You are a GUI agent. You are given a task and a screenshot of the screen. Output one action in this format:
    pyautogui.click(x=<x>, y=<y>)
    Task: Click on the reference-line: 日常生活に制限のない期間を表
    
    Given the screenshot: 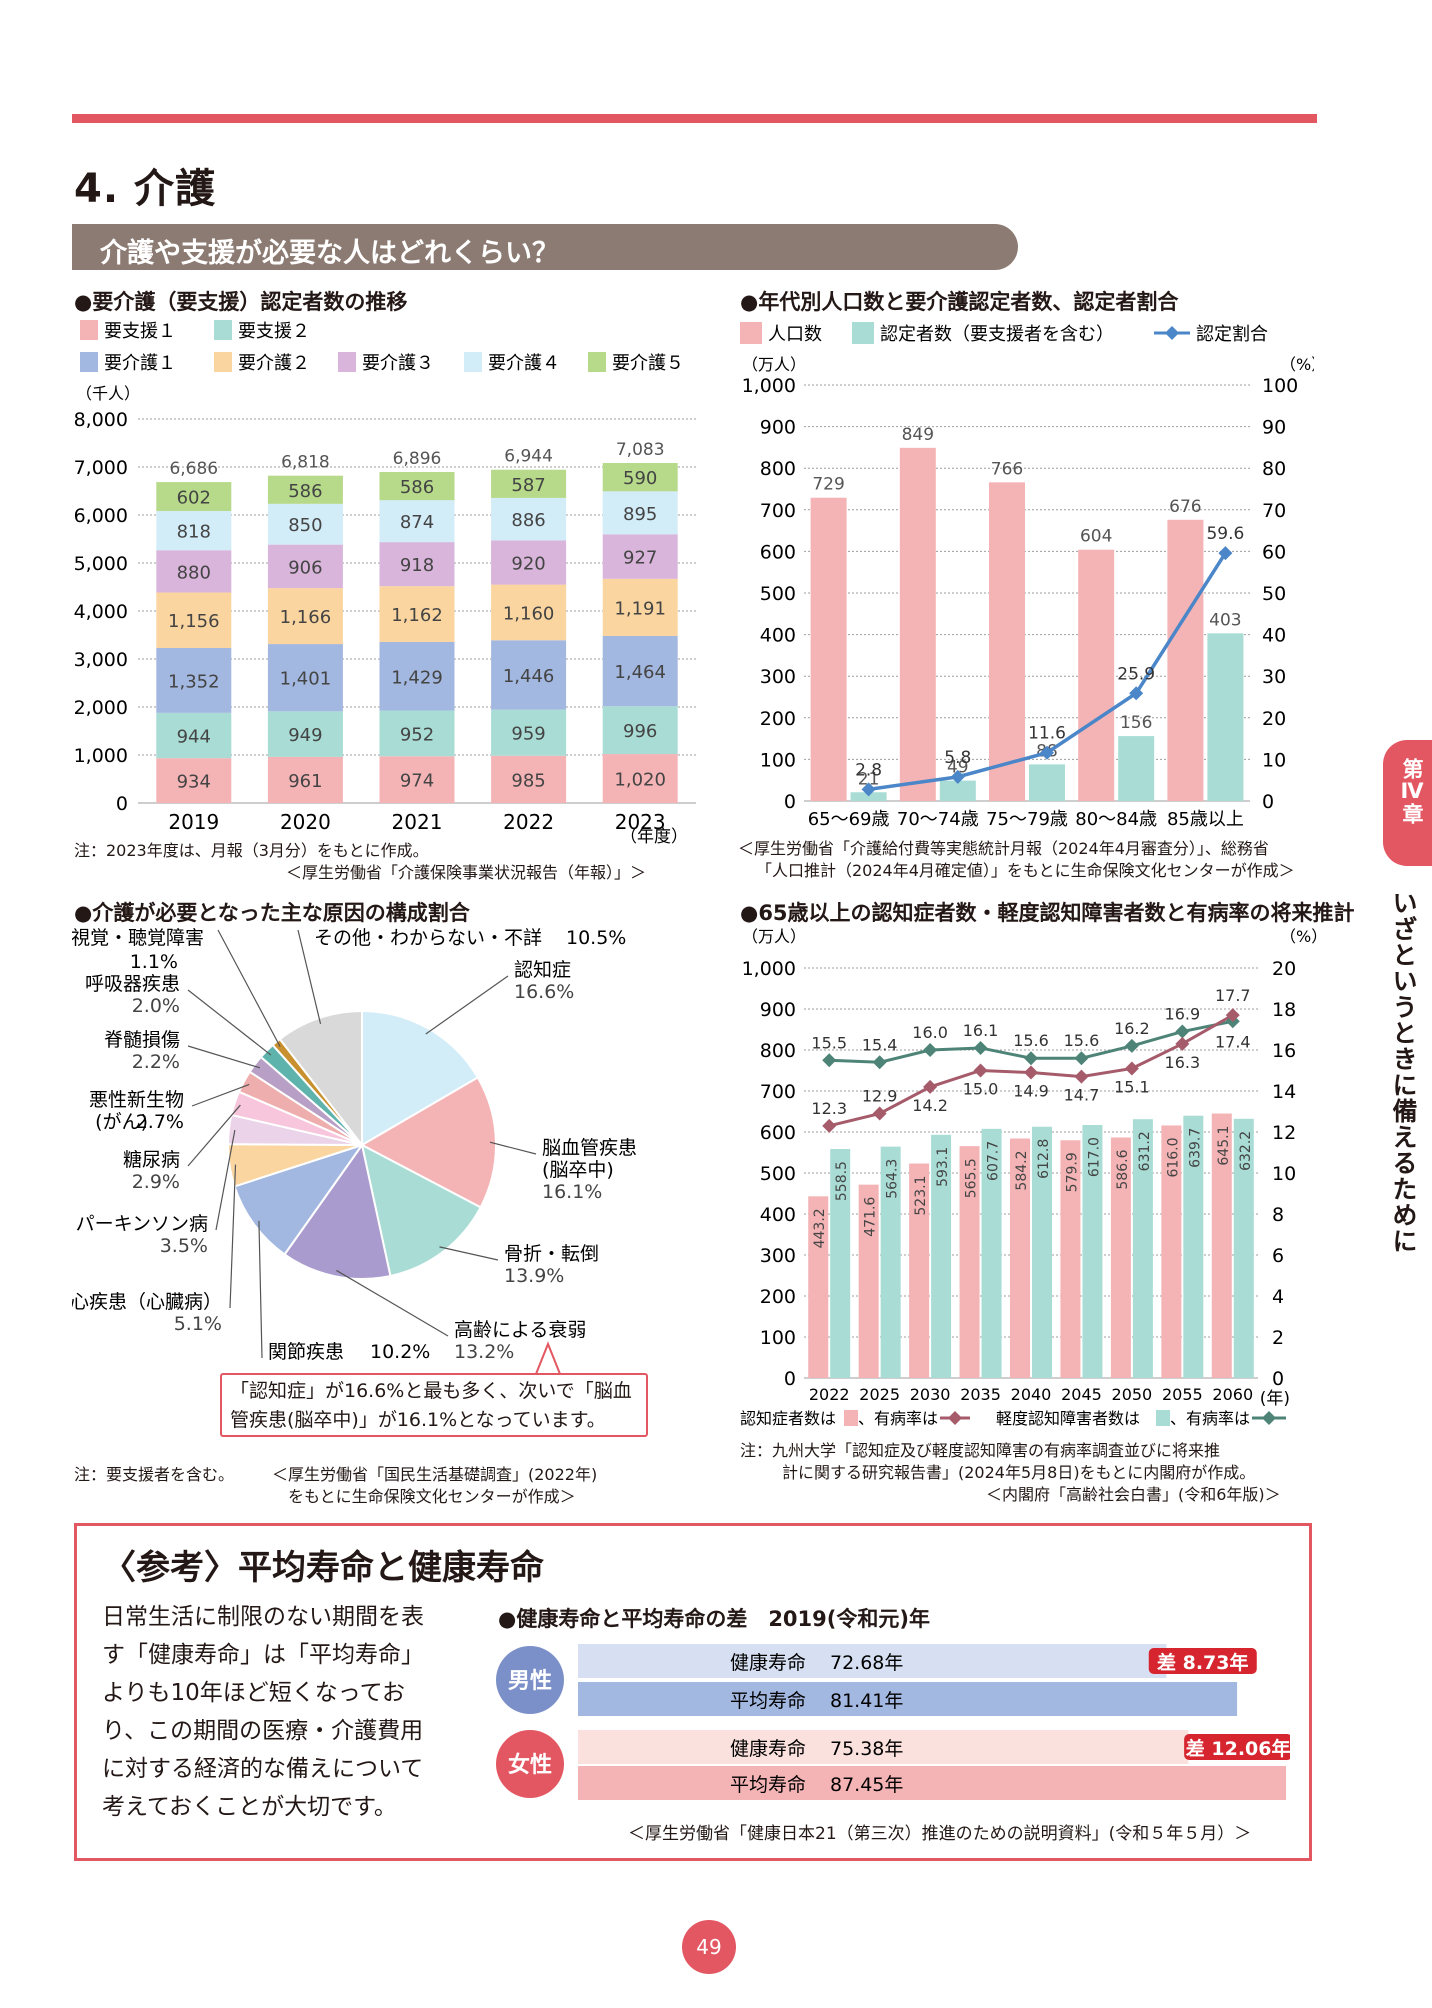 What is the action you would take?
    pyautogui.click(x=263, y=1617)
    